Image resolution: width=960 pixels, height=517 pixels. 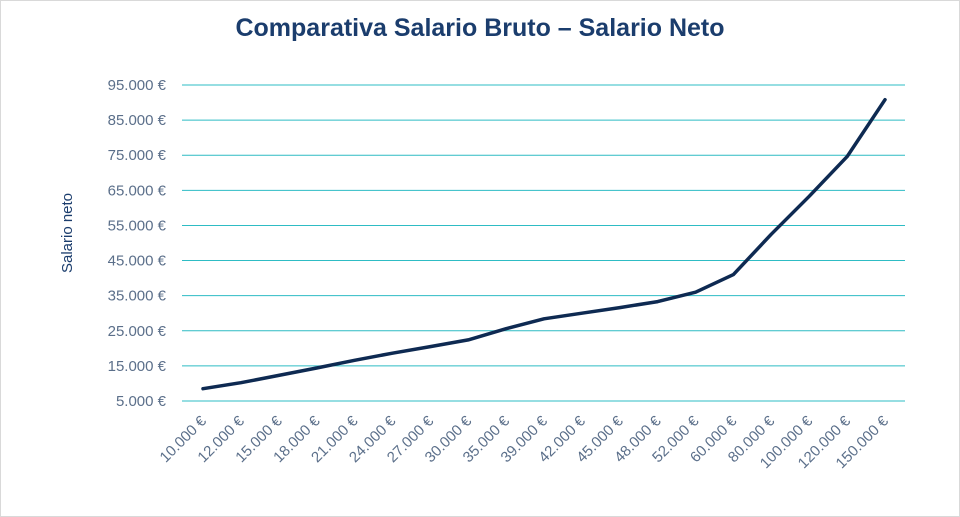 I want to click on chart-title: Comparativa Salario Bruto – Salario Neto, so click(x=480, y=28).